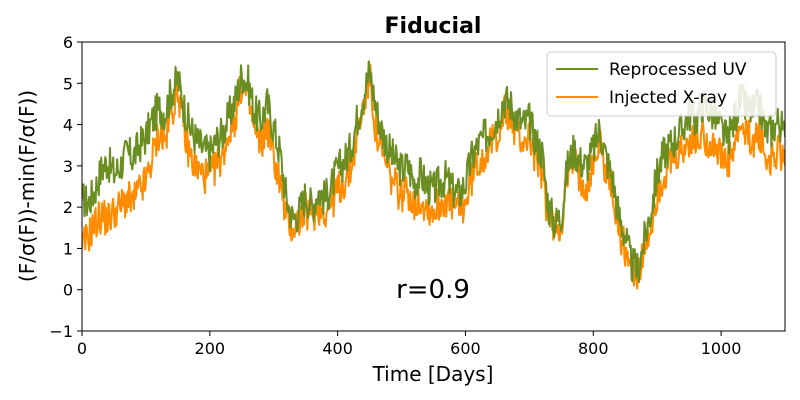 Image resolution: width=800 pixels, height=400 pixels. I want to click on x-tick-label: 1000, so click(721, 348).